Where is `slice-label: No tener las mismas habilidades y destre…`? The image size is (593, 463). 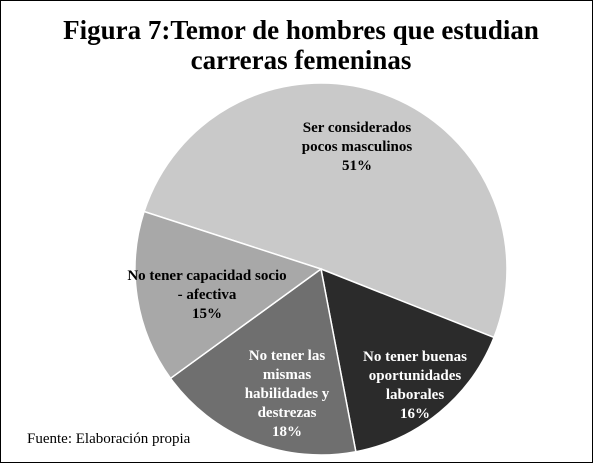
slice-label: No tener las mismas habilidades y destre… is located at coordinates (287, 394).